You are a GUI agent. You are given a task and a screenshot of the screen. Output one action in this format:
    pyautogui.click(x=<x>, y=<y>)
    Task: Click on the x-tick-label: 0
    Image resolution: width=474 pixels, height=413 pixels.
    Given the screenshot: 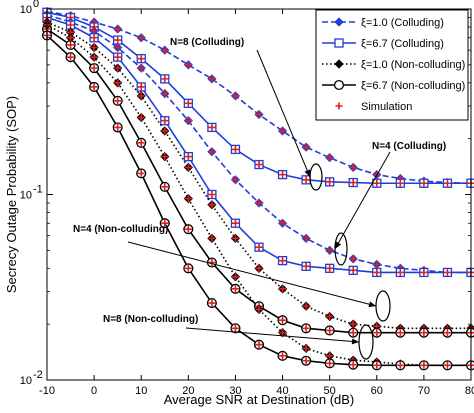 What is the action you would take?
    pyautogui.click(x=94, y=391)
    